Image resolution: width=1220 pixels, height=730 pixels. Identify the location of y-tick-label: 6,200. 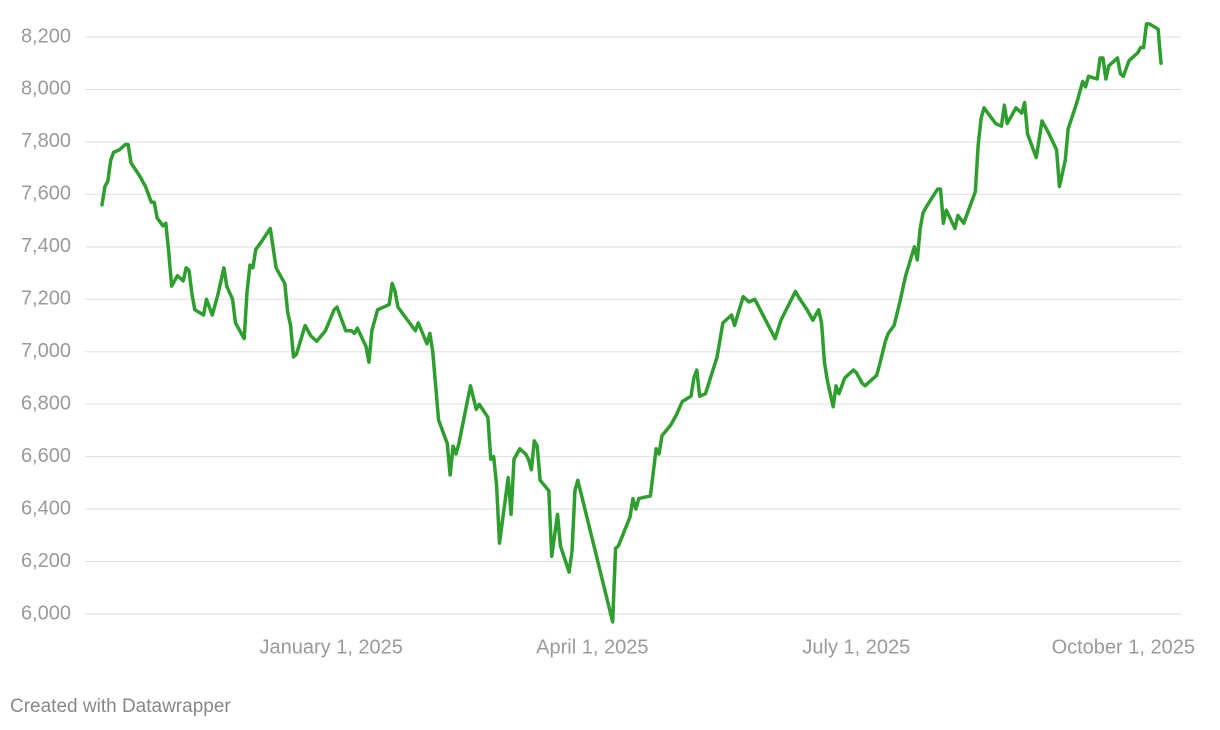
(46, 561).